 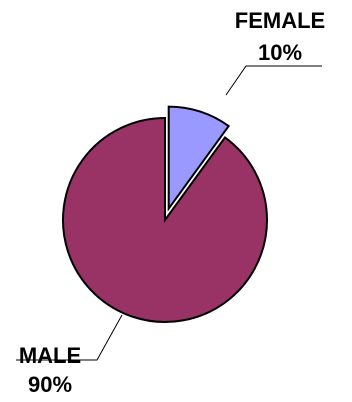 I want to click on slice-label-male: MALE 90%, so click(x=50, y=370).